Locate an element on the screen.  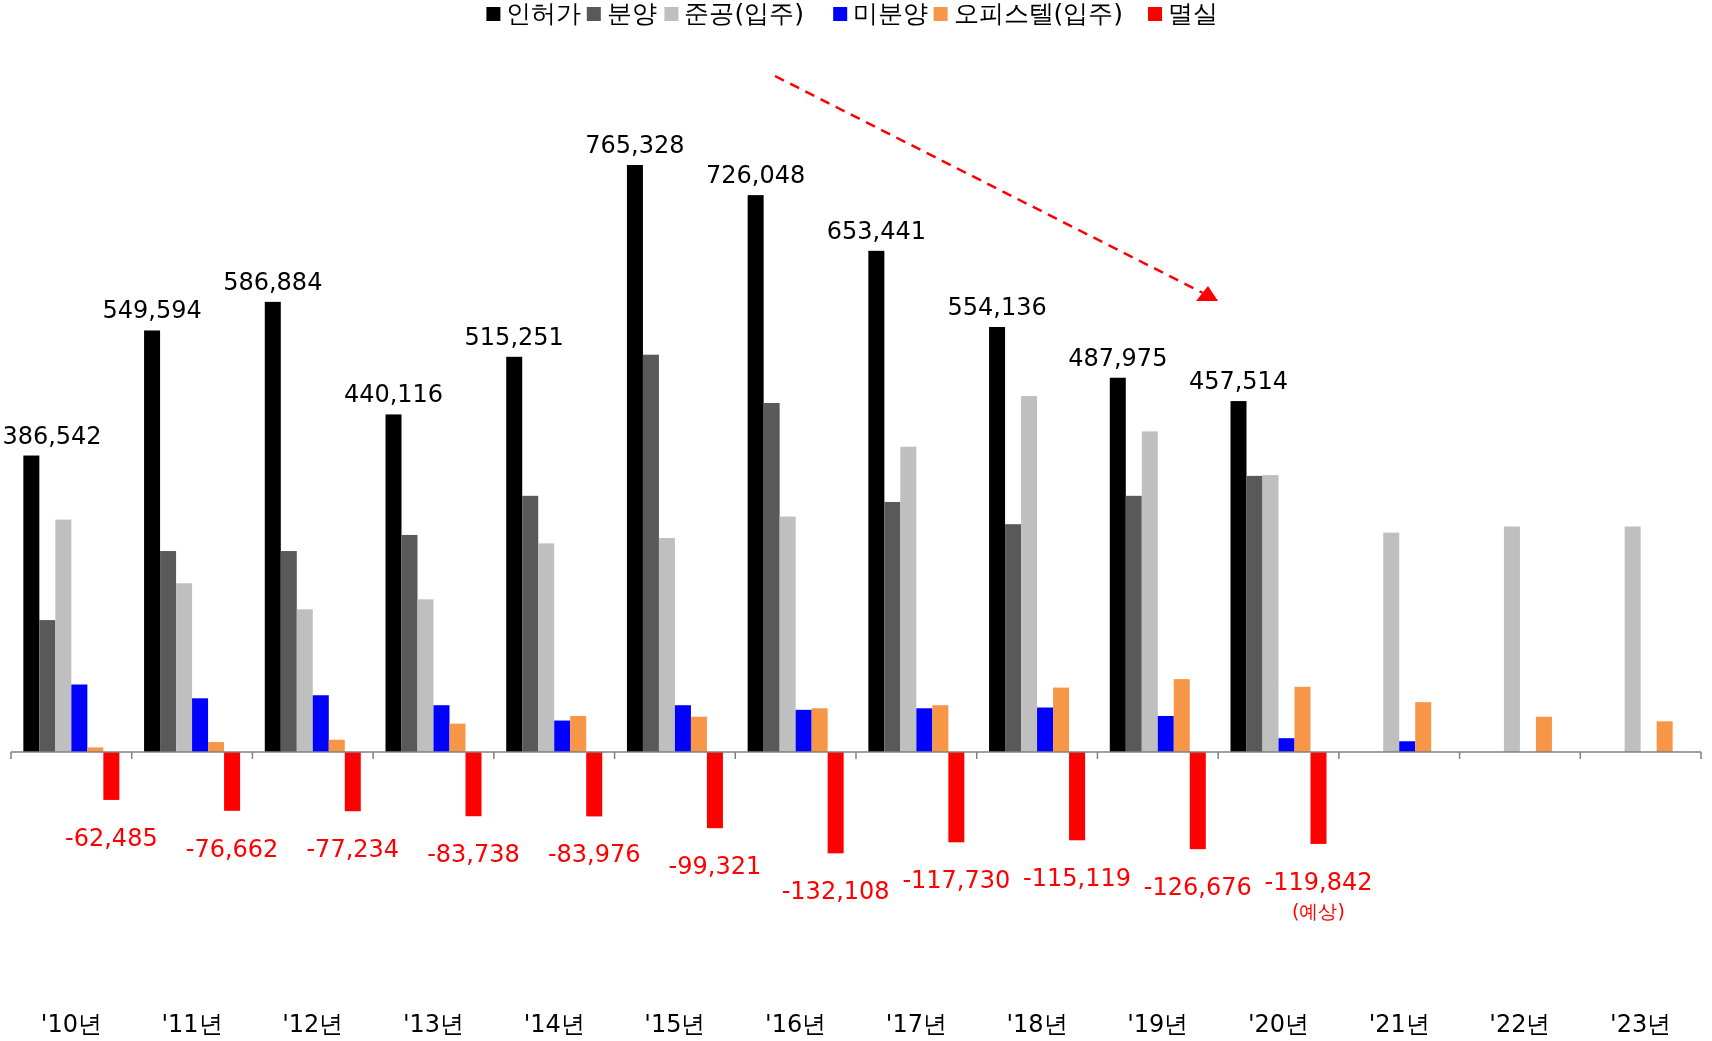
data-label: 653,441 is located at coordinates (876, 230).